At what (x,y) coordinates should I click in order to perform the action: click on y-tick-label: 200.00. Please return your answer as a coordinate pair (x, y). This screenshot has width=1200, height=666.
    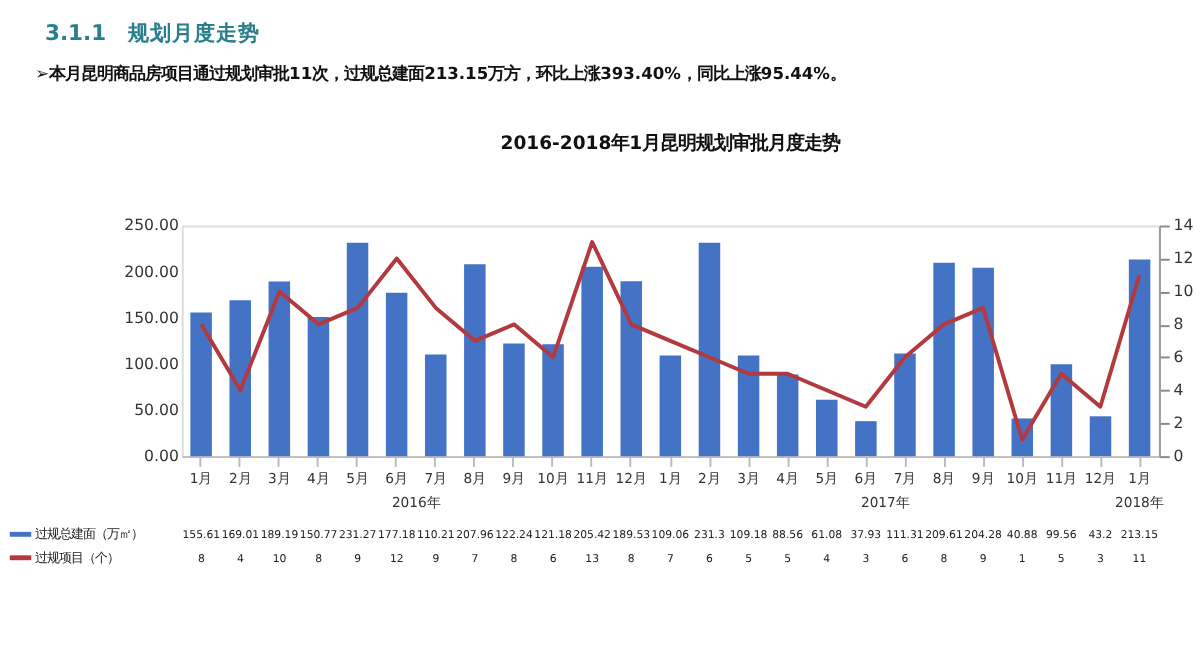
    Looking at the image, I should click on (151, 271).